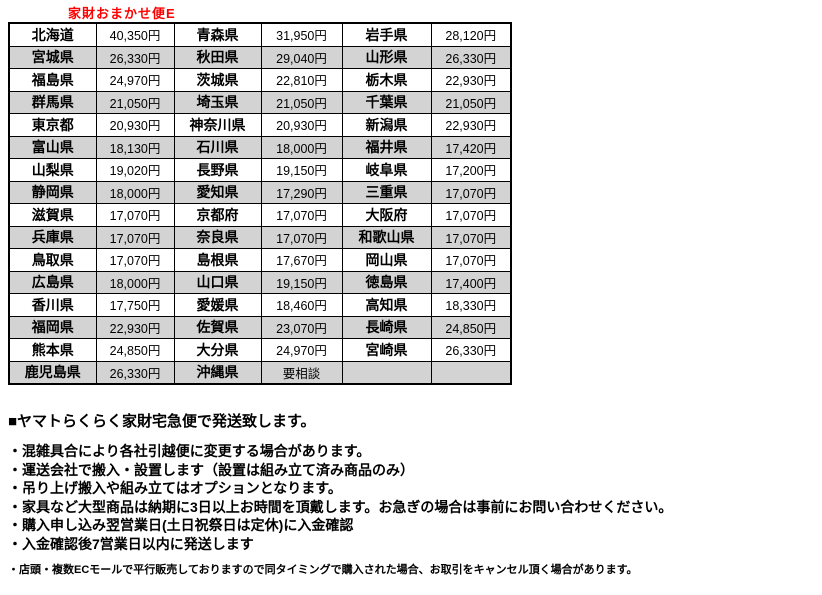 The width and height of the screenshot is (822, 595). Describe the element at coordinates (217, 305) in the screenshot. I see `prefecture-cell: 愛媛県` at that location.